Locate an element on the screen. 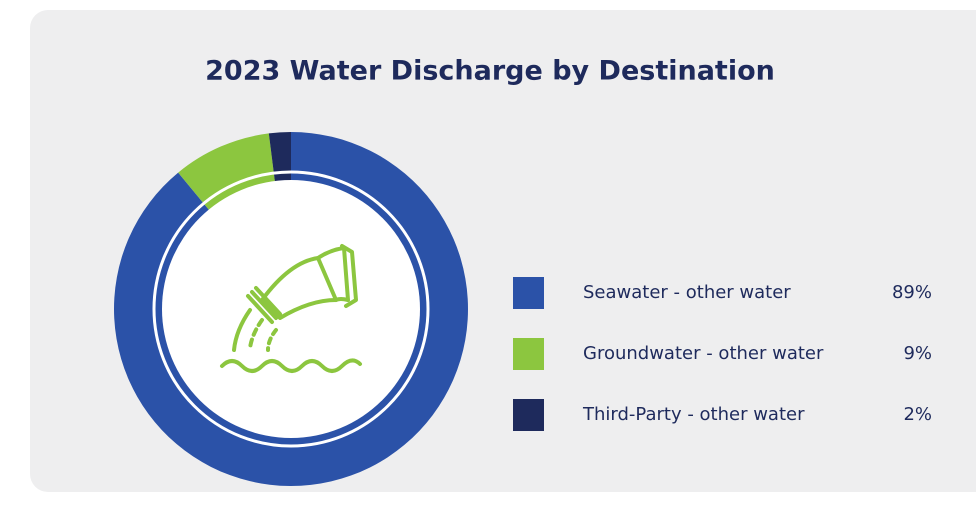  legend-label: Third-Party - other water is located at coordinates (693, 414).